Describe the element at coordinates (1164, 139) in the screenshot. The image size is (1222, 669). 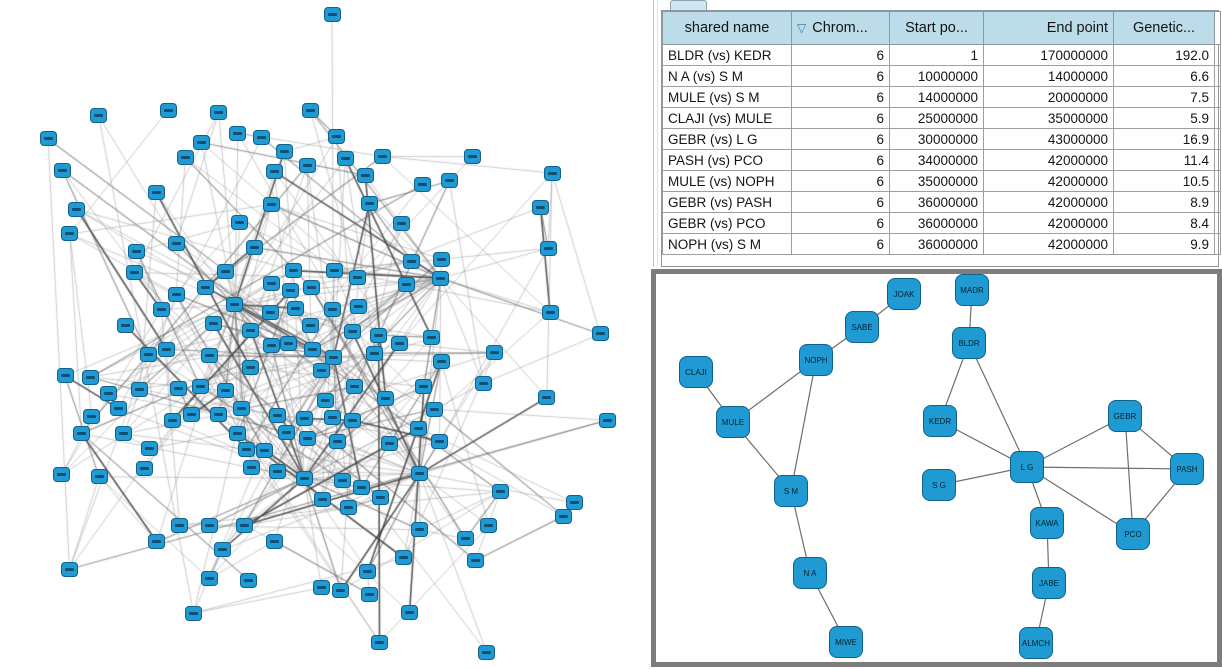
I see `table-cell: 16.9` at that location.